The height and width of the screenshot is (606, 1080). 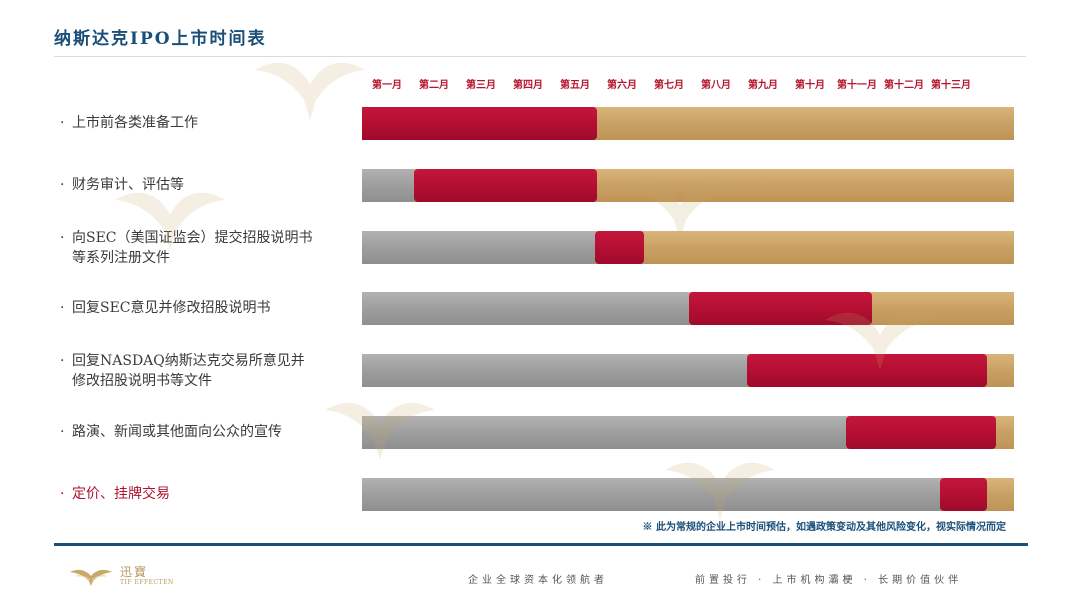 What do you see at coordinates (134, 572) in the screenshot?
I see `logo-chinese-name: 迅寶` at bounding box center [134, 572].